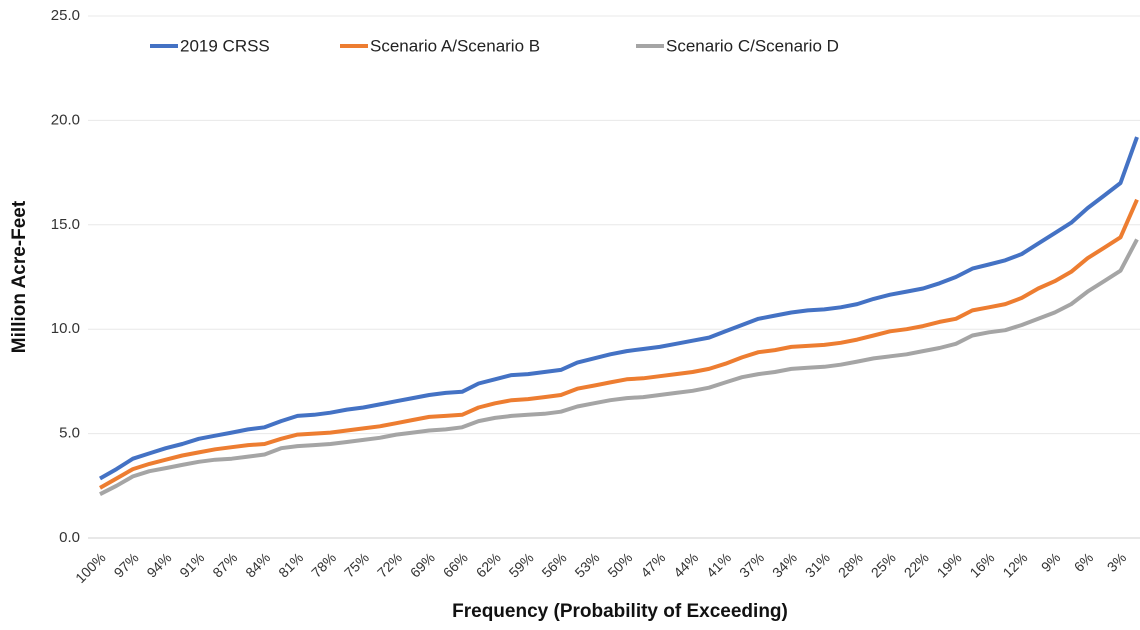 The image size is (1140, 630). Describe the element at coordinates (290, 564) in the screenshot. I see `x-tick-label: 81%` at that location.